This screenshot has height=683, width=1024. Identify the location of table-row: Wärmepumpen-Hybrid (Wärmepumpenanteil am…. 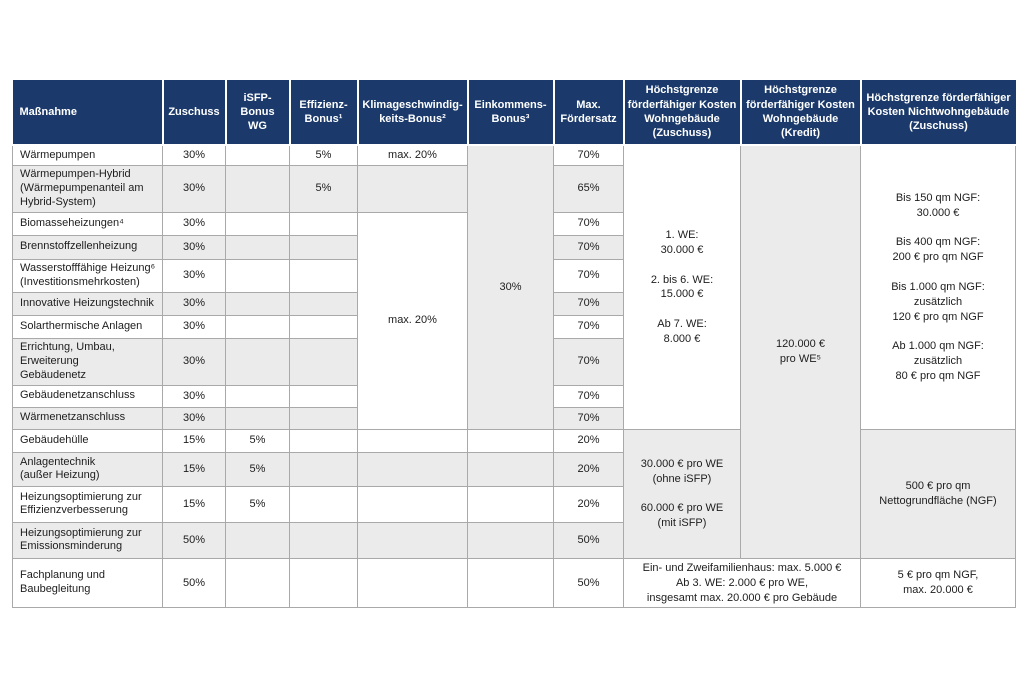
(514, 188).